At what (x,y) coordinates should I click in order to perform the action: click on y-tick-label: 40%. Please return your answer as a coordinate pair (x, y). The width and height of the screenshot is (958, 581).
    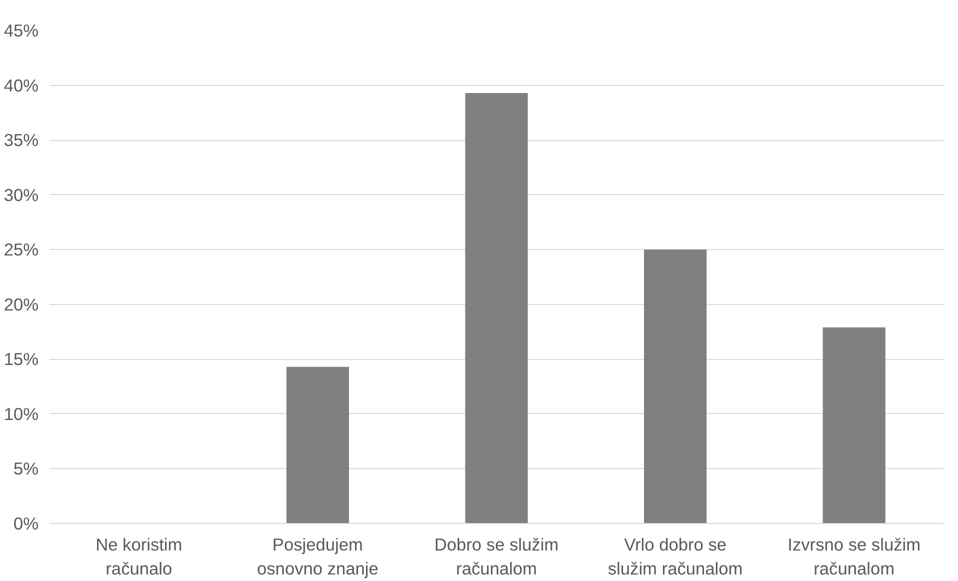
    Looking at the image, I should click on (21, 85).